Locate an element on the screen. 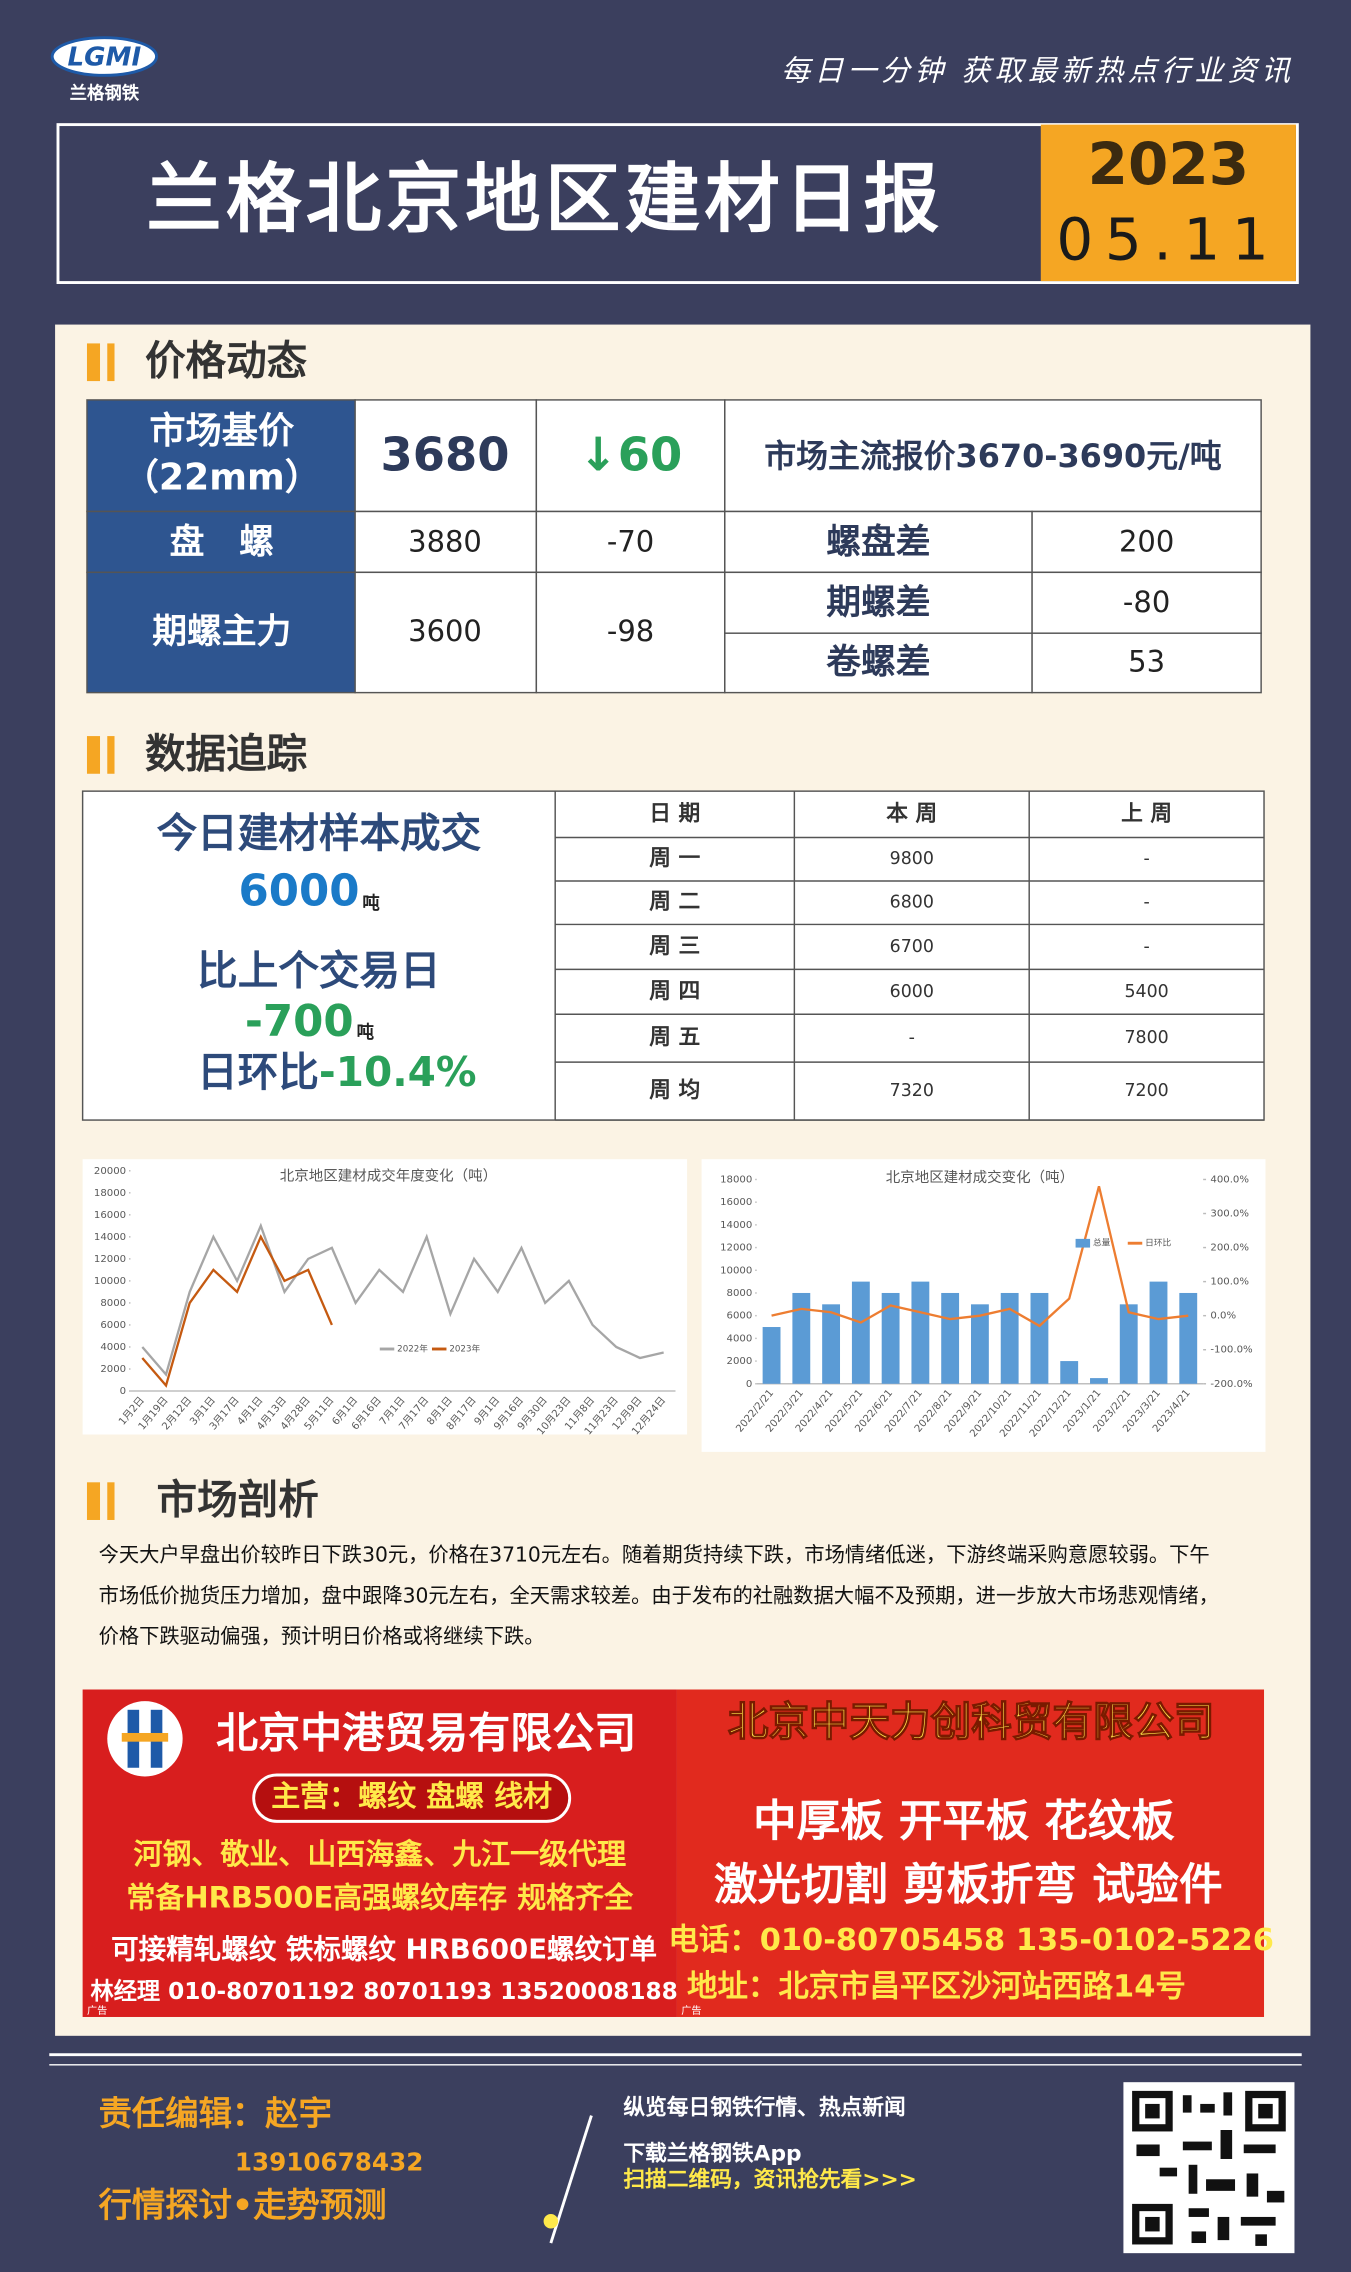  table-cell: 7320 is located at coordinates (912, 1091).